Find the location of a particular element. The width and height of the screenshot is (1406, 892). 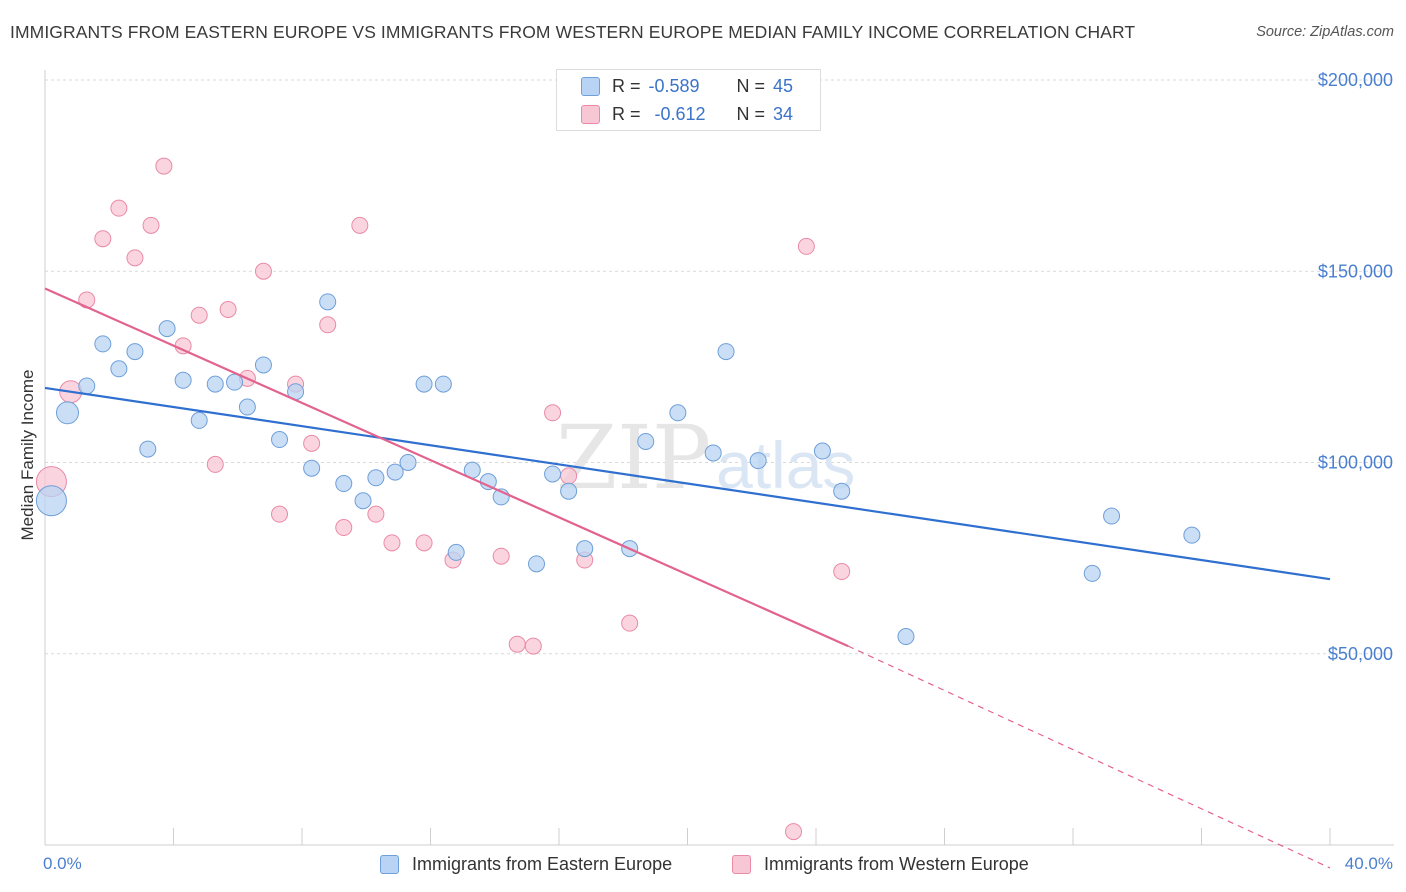

trend-line-extension-western-europe is located at coordinates (1089, 757).